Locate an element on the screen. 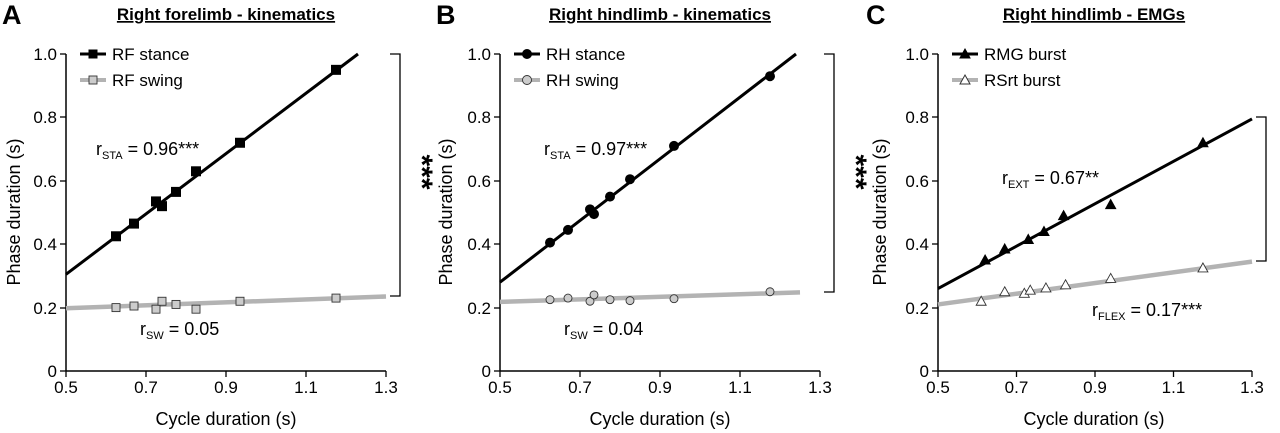 Image resolution: width=1280 pixels, height=433 pixels. significance-mark-c: ** is located at coordinates (1275, 189).